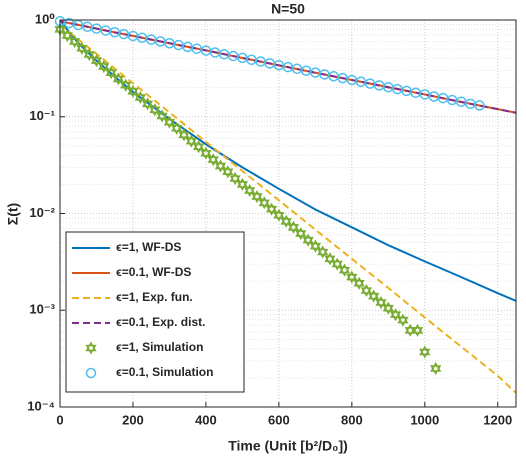 The width and height of the screenshot is (526, 462). I want to click on legend-box, so click(155, 312).